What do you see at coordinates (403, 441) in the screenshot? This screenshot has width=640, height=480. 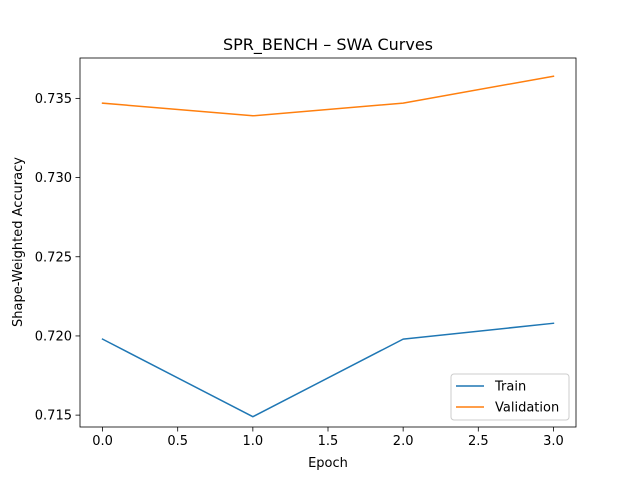 I see `x-tick-label: 2.0` at bounding box center [403, 441].